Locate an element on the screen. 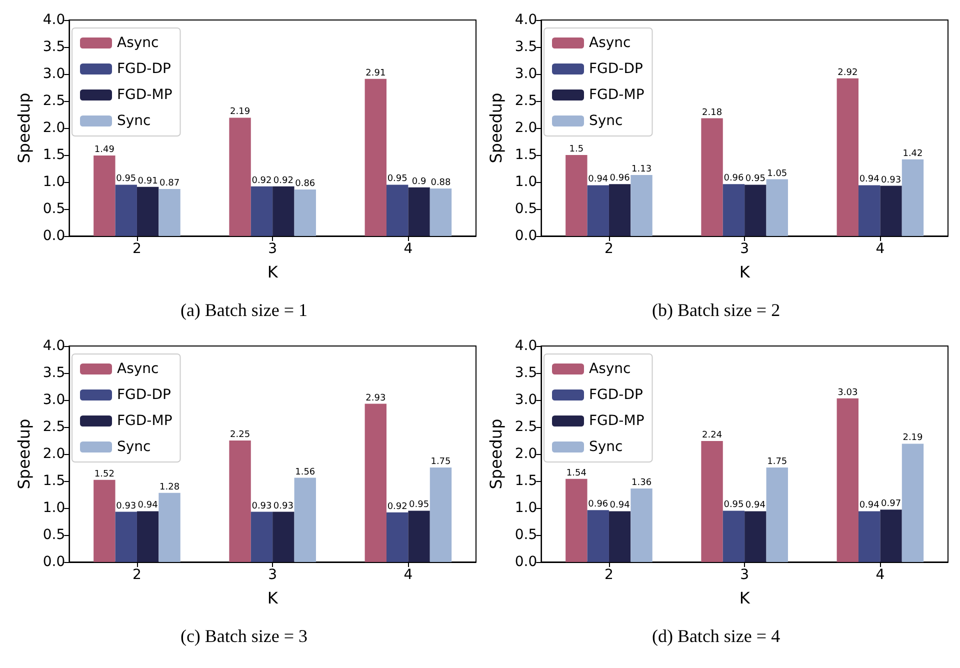 The width and height of the screenshot is (960, 668). data-label: 0.92 is located at coordinates (397, 507).